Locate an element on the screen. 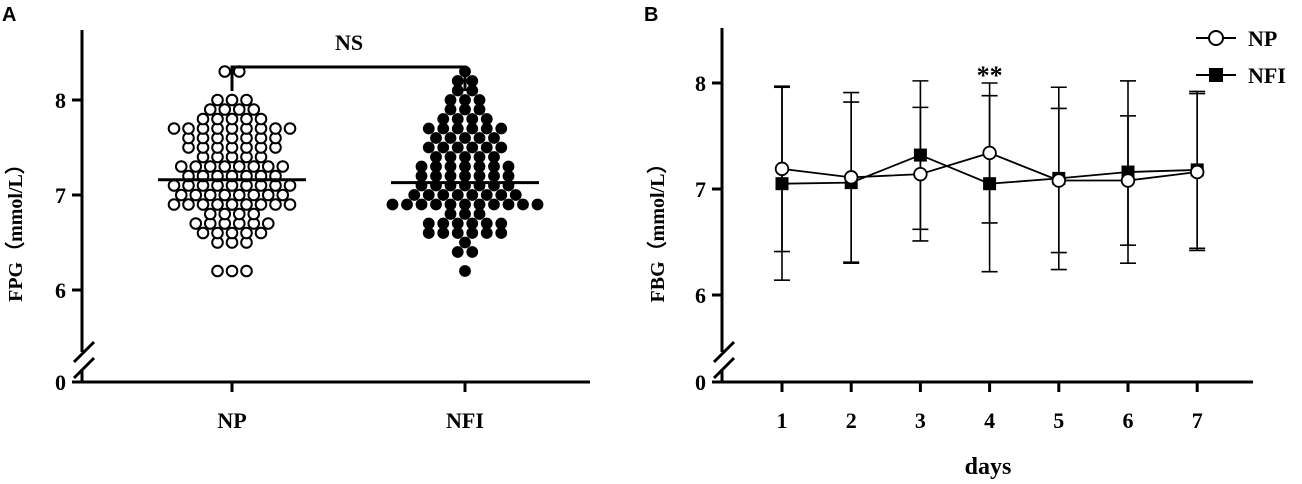 This screenshot has width=1302, height=484. series-markers is located at coordinates (989, 168).